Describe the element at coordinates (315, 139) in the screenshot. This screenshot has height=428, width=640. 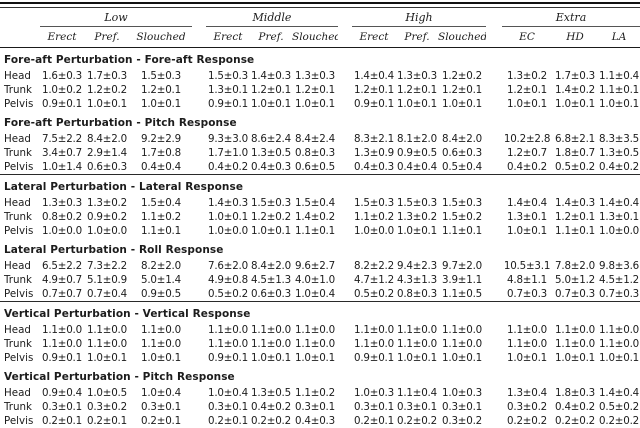
I see `value-cell: 8.4±2.4` at that location.